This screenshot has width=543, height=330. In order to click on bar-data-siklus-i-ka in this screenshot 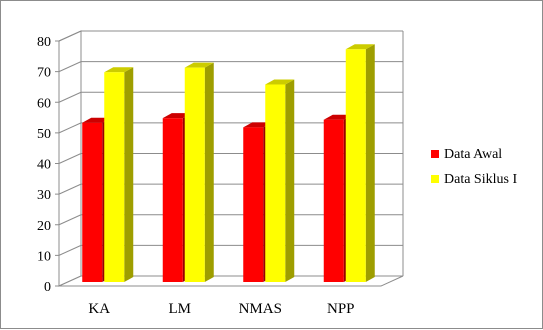, I will do `click(119, 174)`.